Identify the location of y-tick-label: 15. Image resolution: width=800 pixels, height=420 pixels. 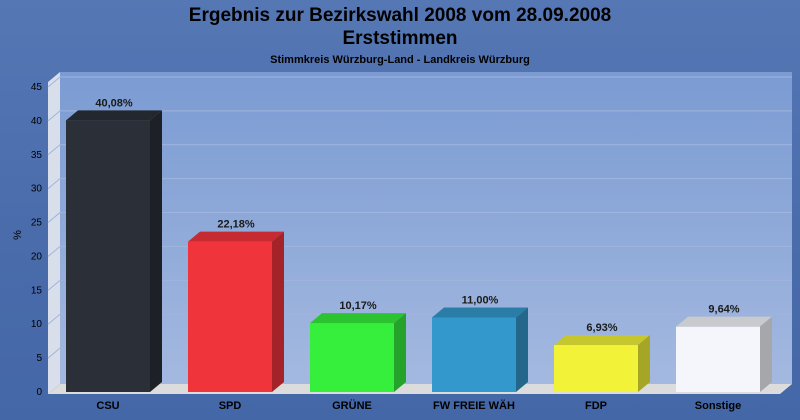
(37, 290).